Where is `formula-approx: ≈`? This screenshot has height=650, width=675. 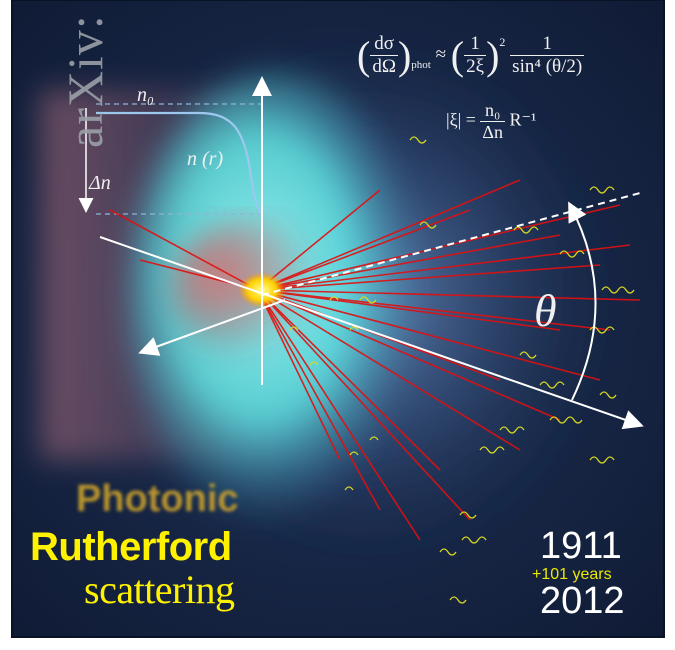
formula-approx: ≈ is located at coordinates (441, 54).